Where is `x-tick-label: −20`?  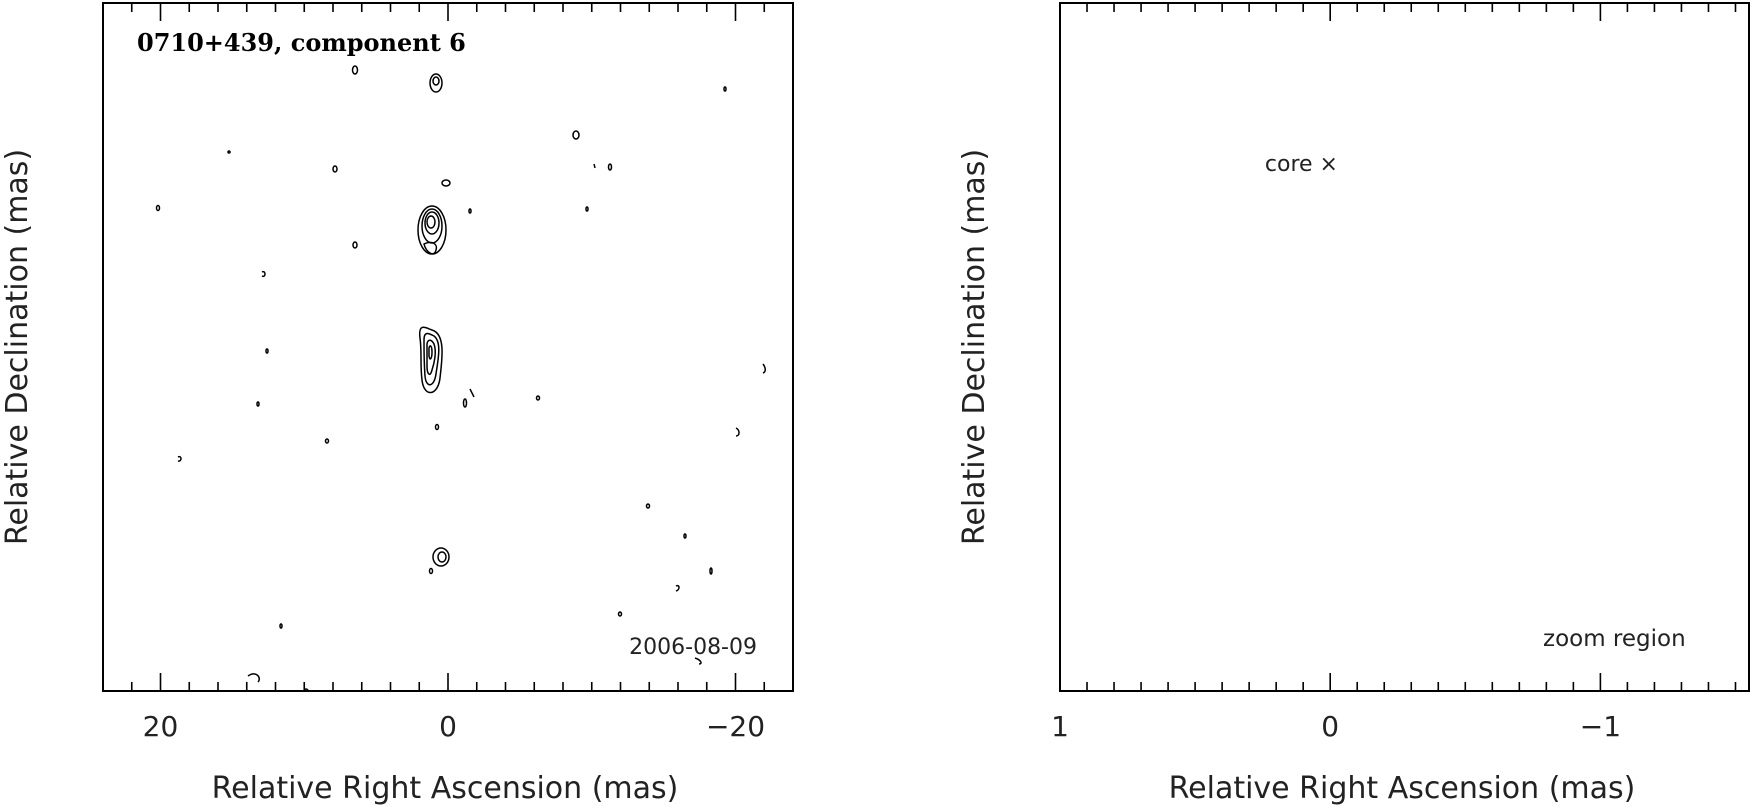
x-tick-label: −20 is located at coordinates (735, 726).